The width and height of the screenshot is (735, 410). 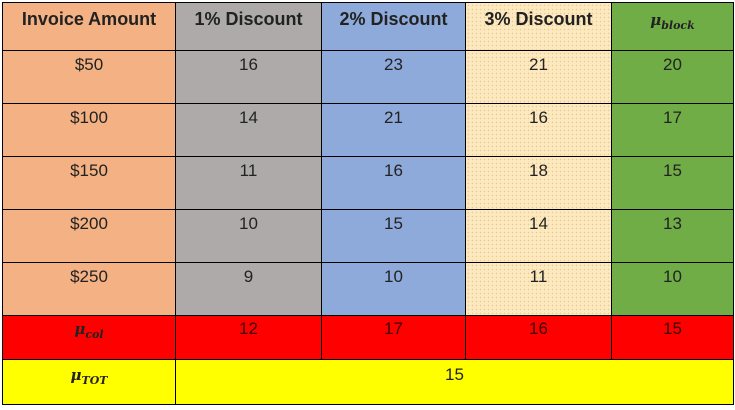 I want to click on invoice-amount-cell: $250, so click(x=89, y=289).